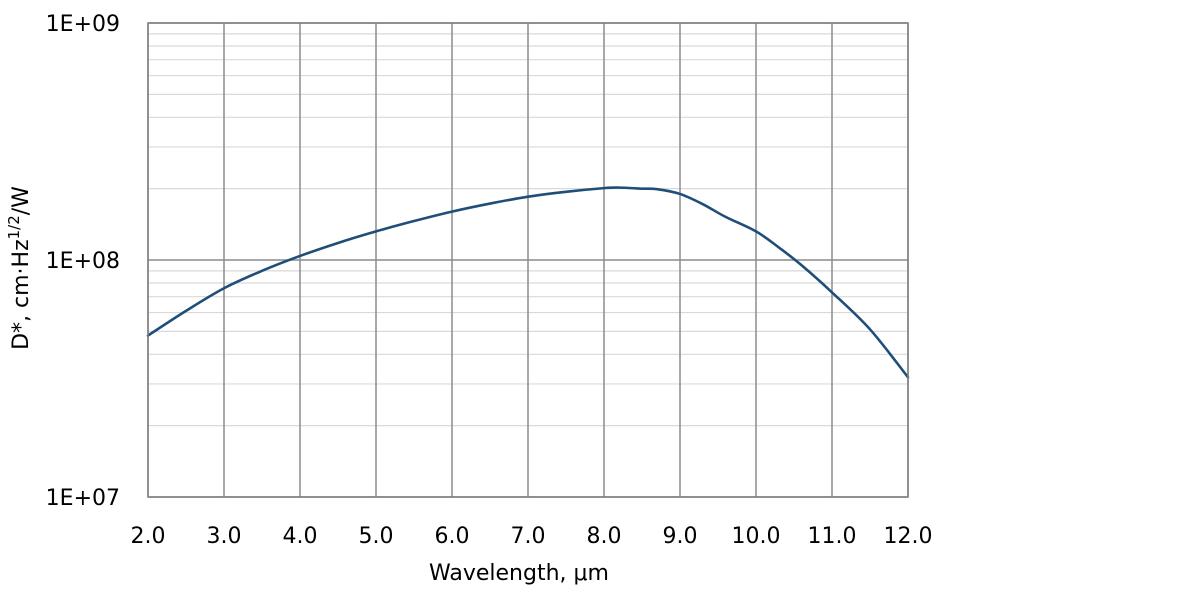  I want to click on x-tick-label: 5.0, so click(376, 536).